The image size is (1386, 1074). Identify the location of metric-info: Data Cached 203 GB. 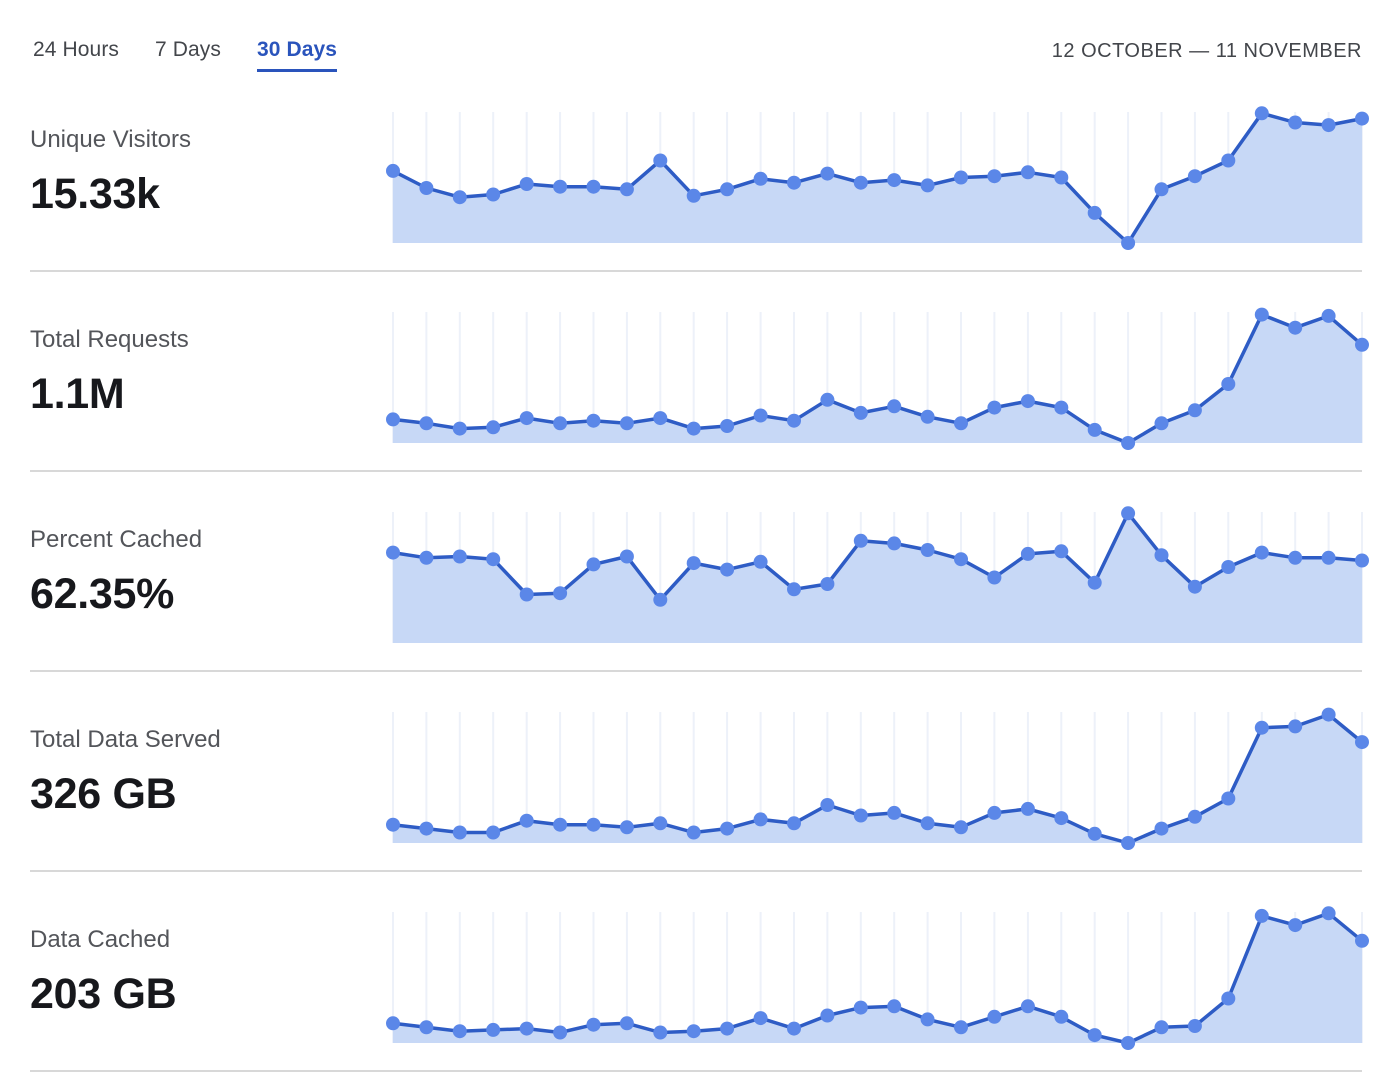
(211, 977).